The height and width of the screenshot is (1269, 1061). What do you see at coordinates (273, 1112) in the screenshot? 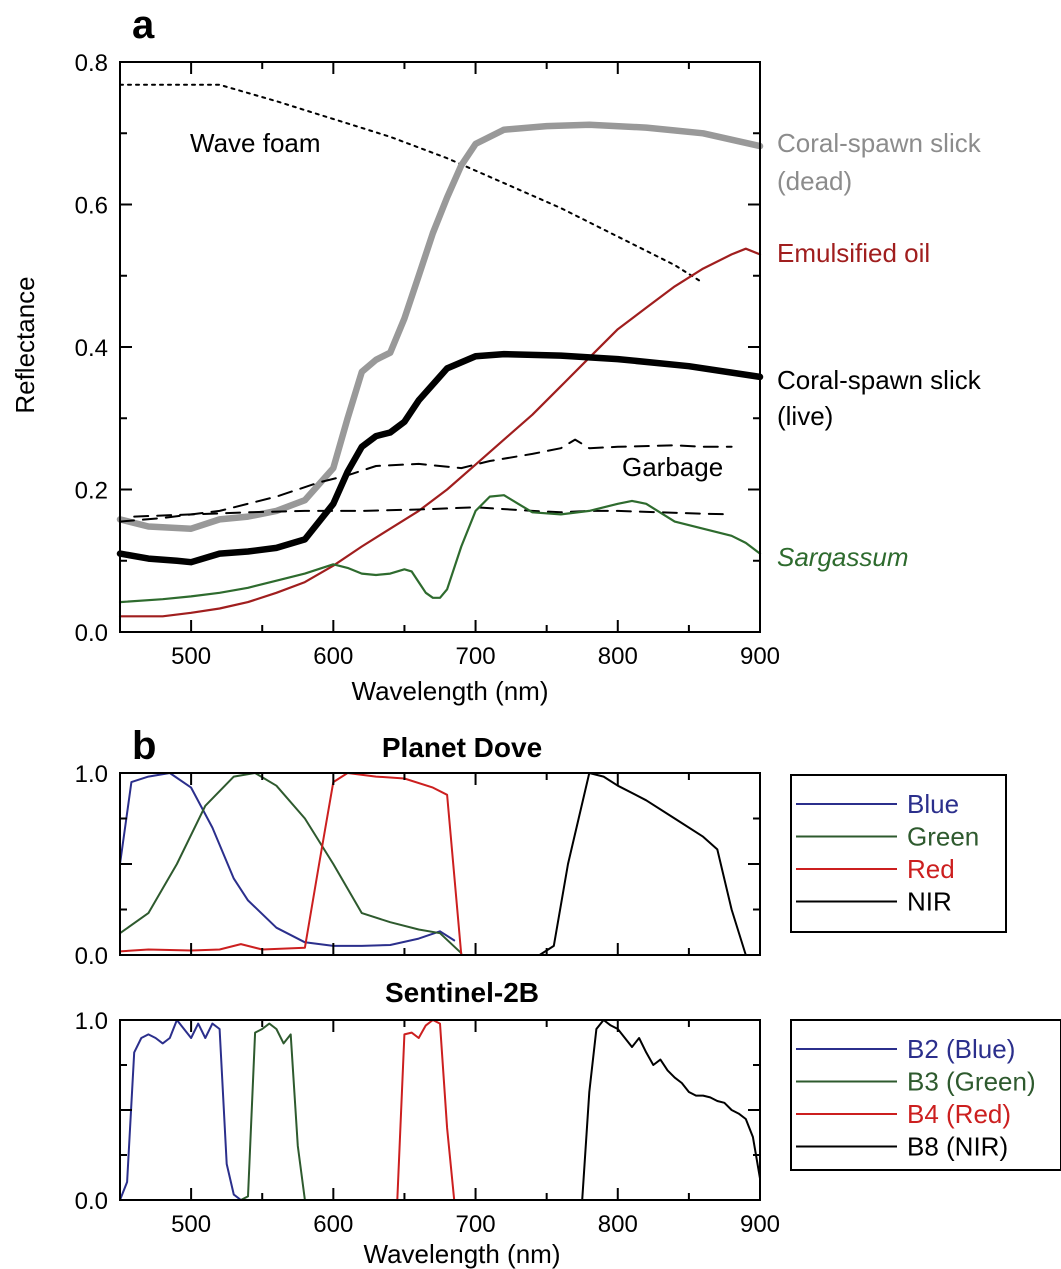
I see `sentinel-2b-line-b3-green` at bounding box center [273, 1112].